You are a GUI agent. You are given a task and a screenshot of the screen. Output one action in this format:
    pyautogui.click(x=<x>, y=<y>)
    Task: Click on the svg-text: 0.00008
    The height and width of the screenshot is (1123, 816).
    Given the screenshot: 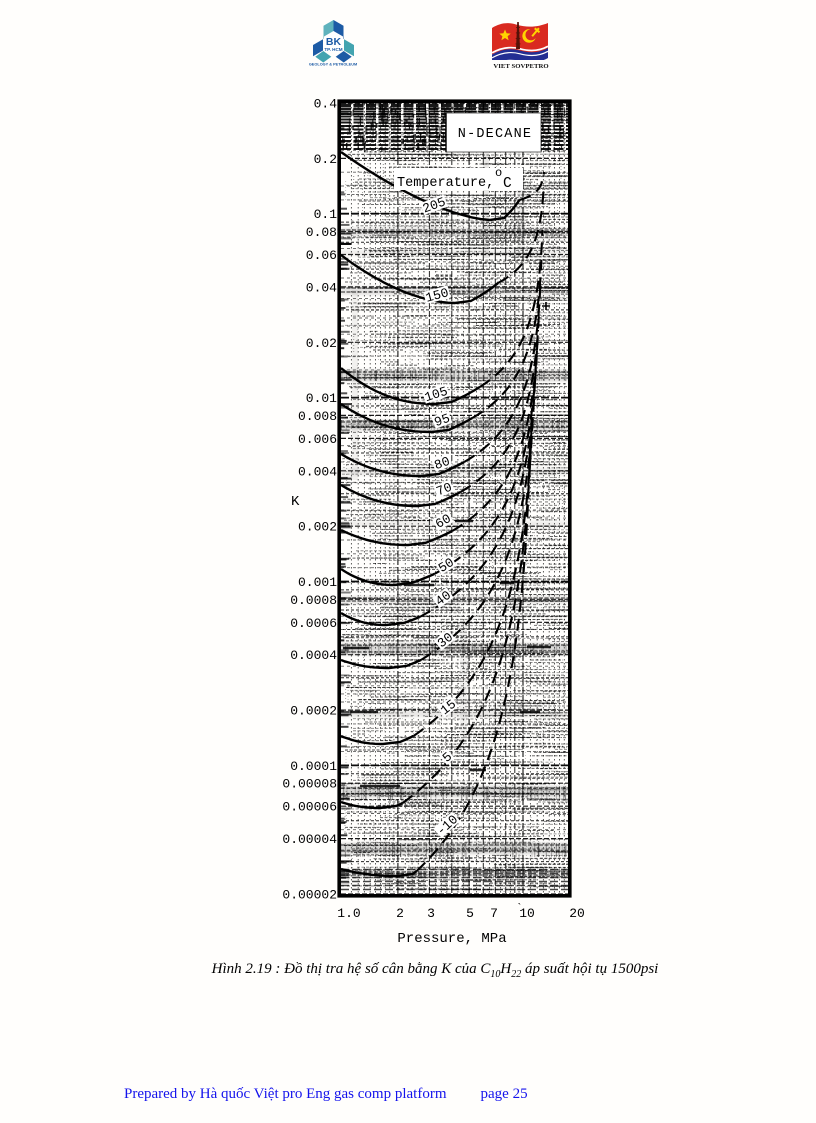 What is the action you would take?
    pyautogui.click(x=309, y=784)
    